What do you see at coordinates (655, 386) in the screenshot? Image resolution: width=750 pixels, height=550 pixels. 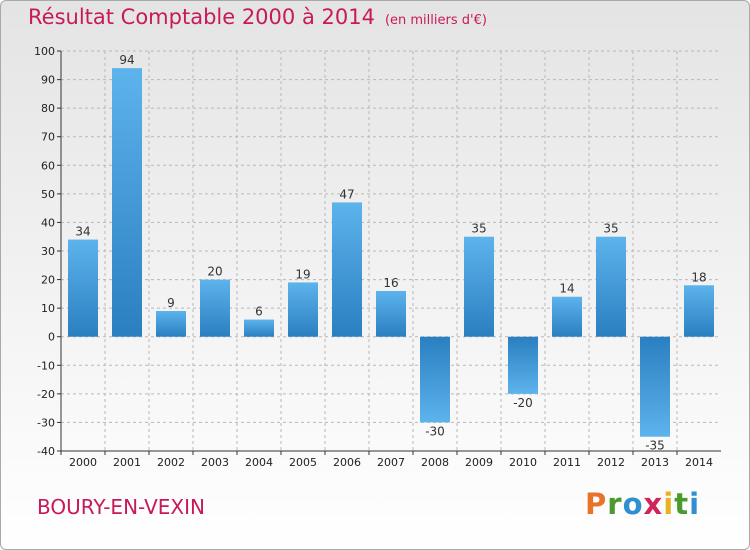 I see `bar-2013` at bounding box center [655, 386].